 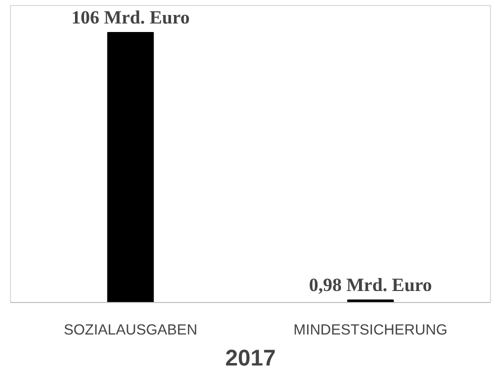 What do you see at coordinates (130, 18) in the screenshot?
I see `data-label: 106 Mrd. Euro` at bounding box center [130, 18].